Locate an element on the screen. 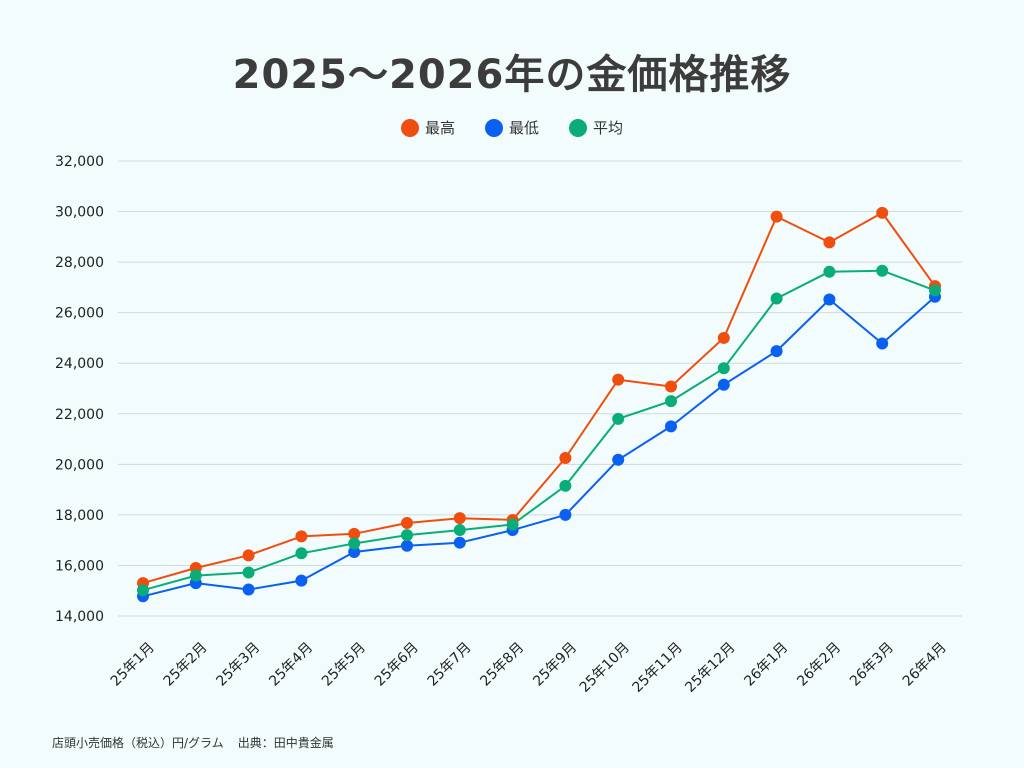  y-tick-label: 32,000 is located at coordinates (79, 162).